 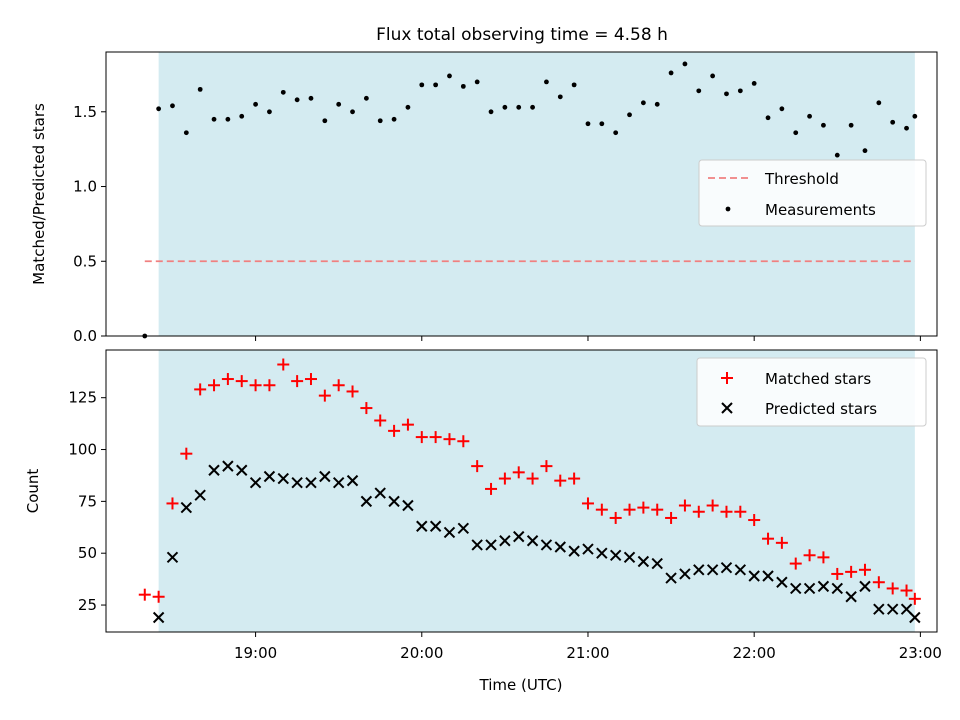 What do you see at coordinates (87, 553) in the screenshot?
I see `y-tick-label: 50` at bounding box center [87, 553].